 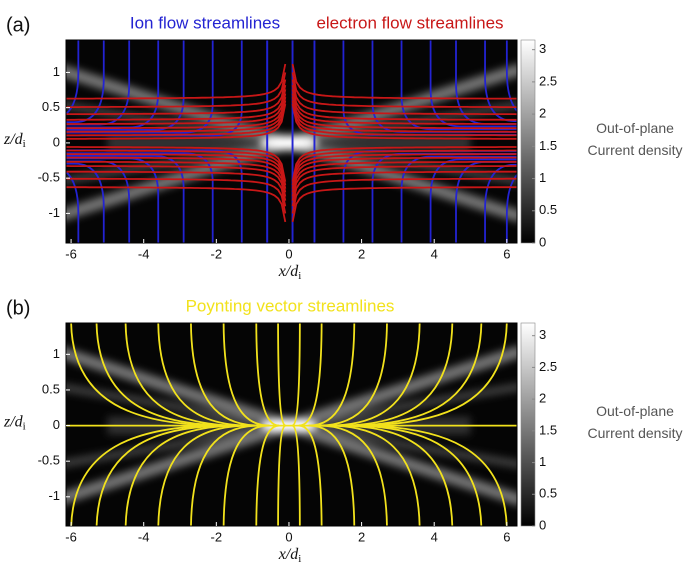 What do you see at coordinates (528, 424) in the screenshot?
I see `colorbar` at bounding box center [528, 424].